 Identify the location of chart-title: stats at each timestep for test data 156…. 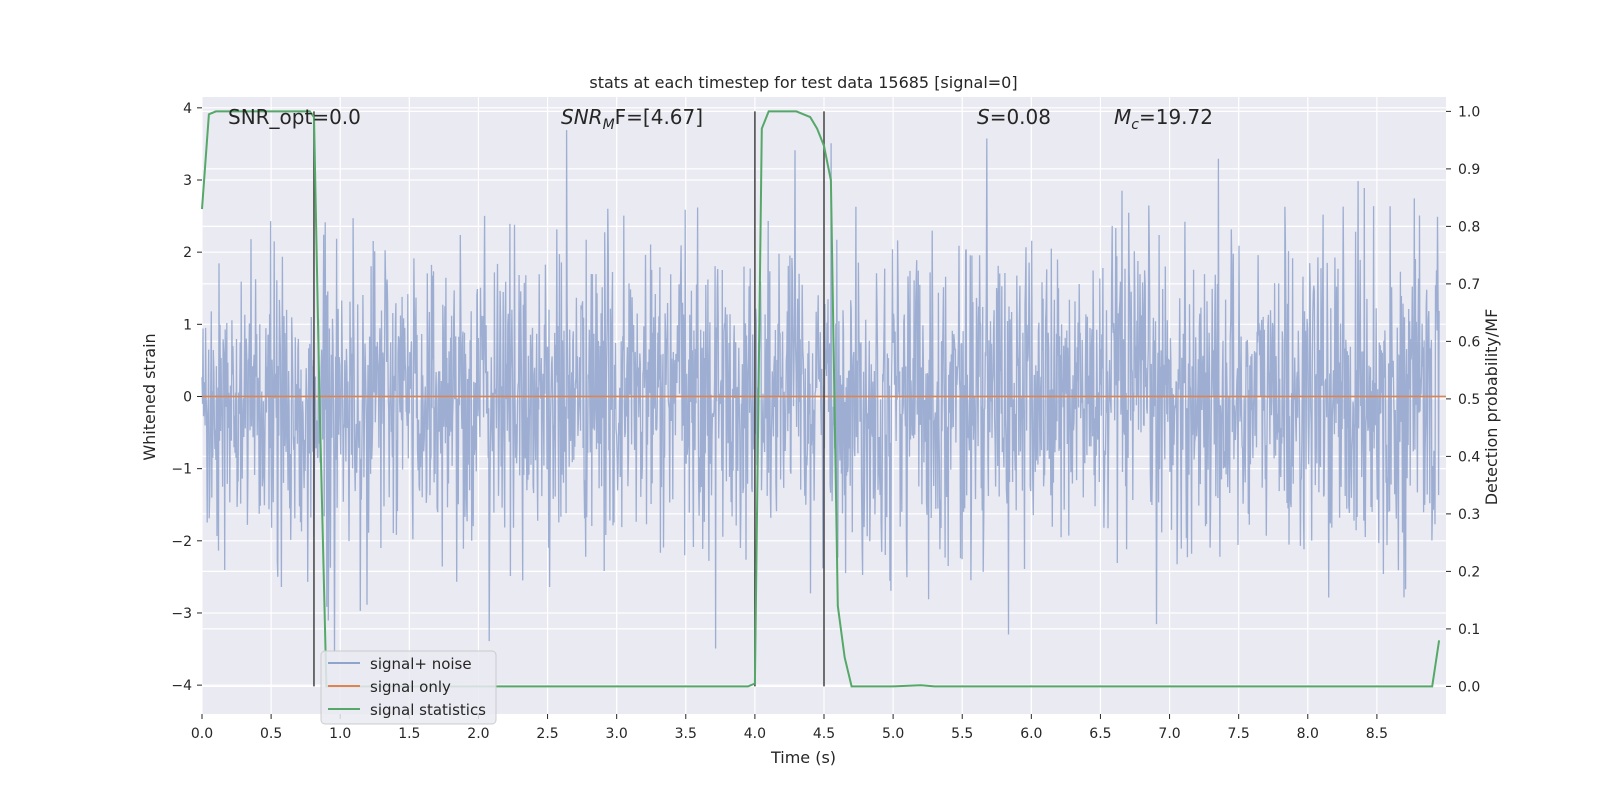
(803, 82).